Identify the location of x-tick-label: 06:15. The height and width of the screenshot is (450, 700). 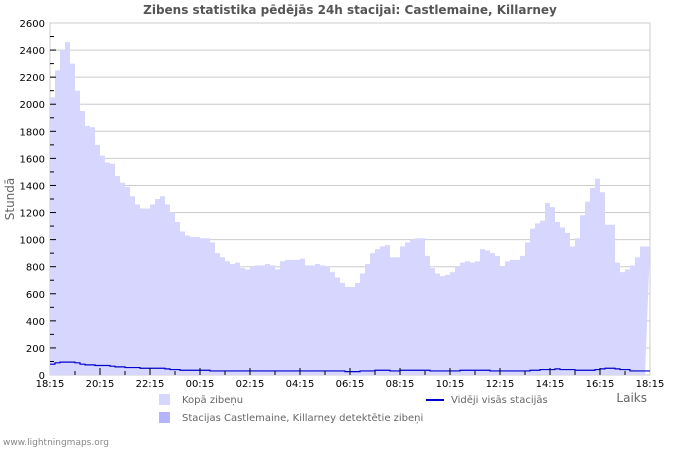
(350, 384).